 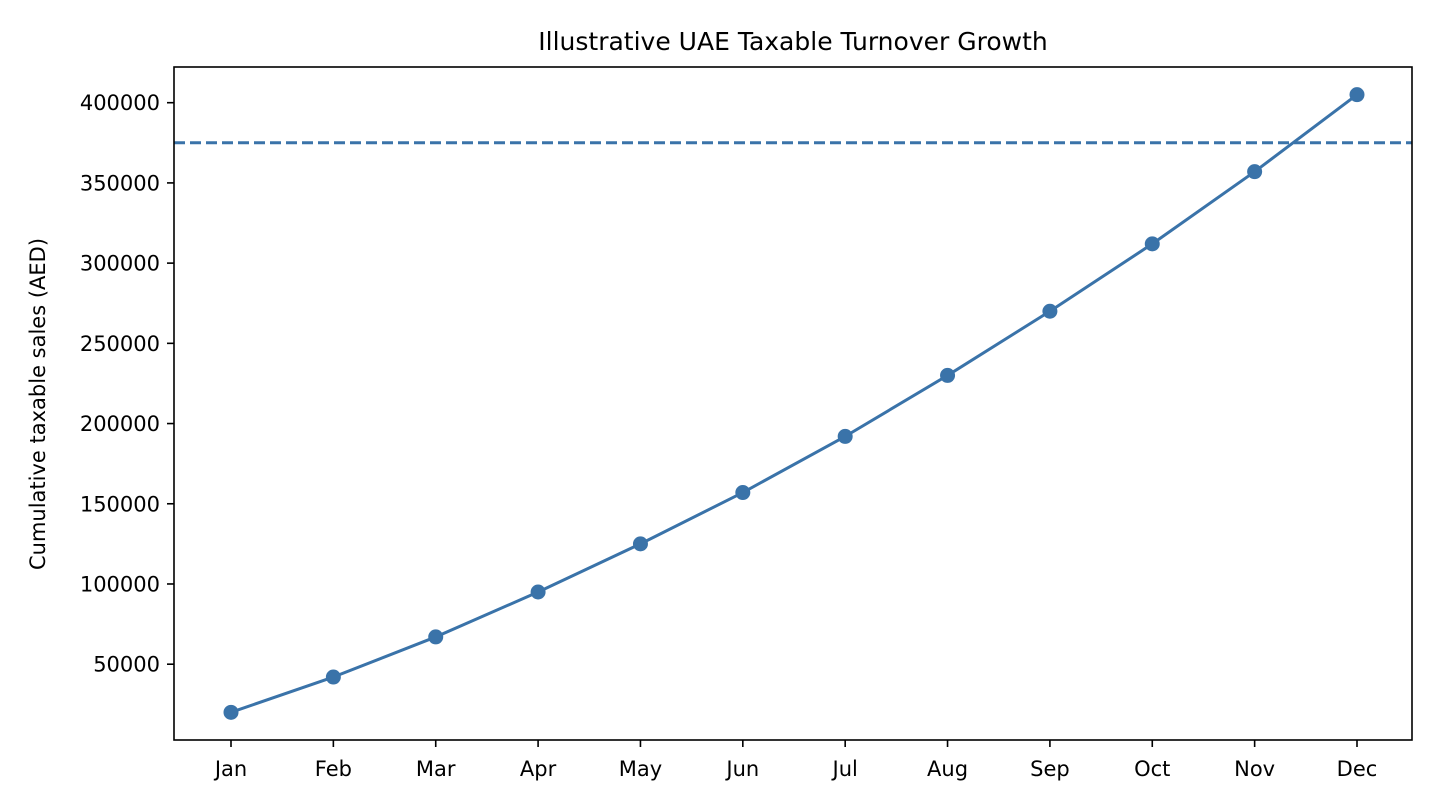 What do you see at coordinates (795, 760) in the screenshot?
I see `x-axis: Jan Feb Mar Apr May Jun Jul Aug Sep Oct Nov Dec` at bounding box center [795, 760].